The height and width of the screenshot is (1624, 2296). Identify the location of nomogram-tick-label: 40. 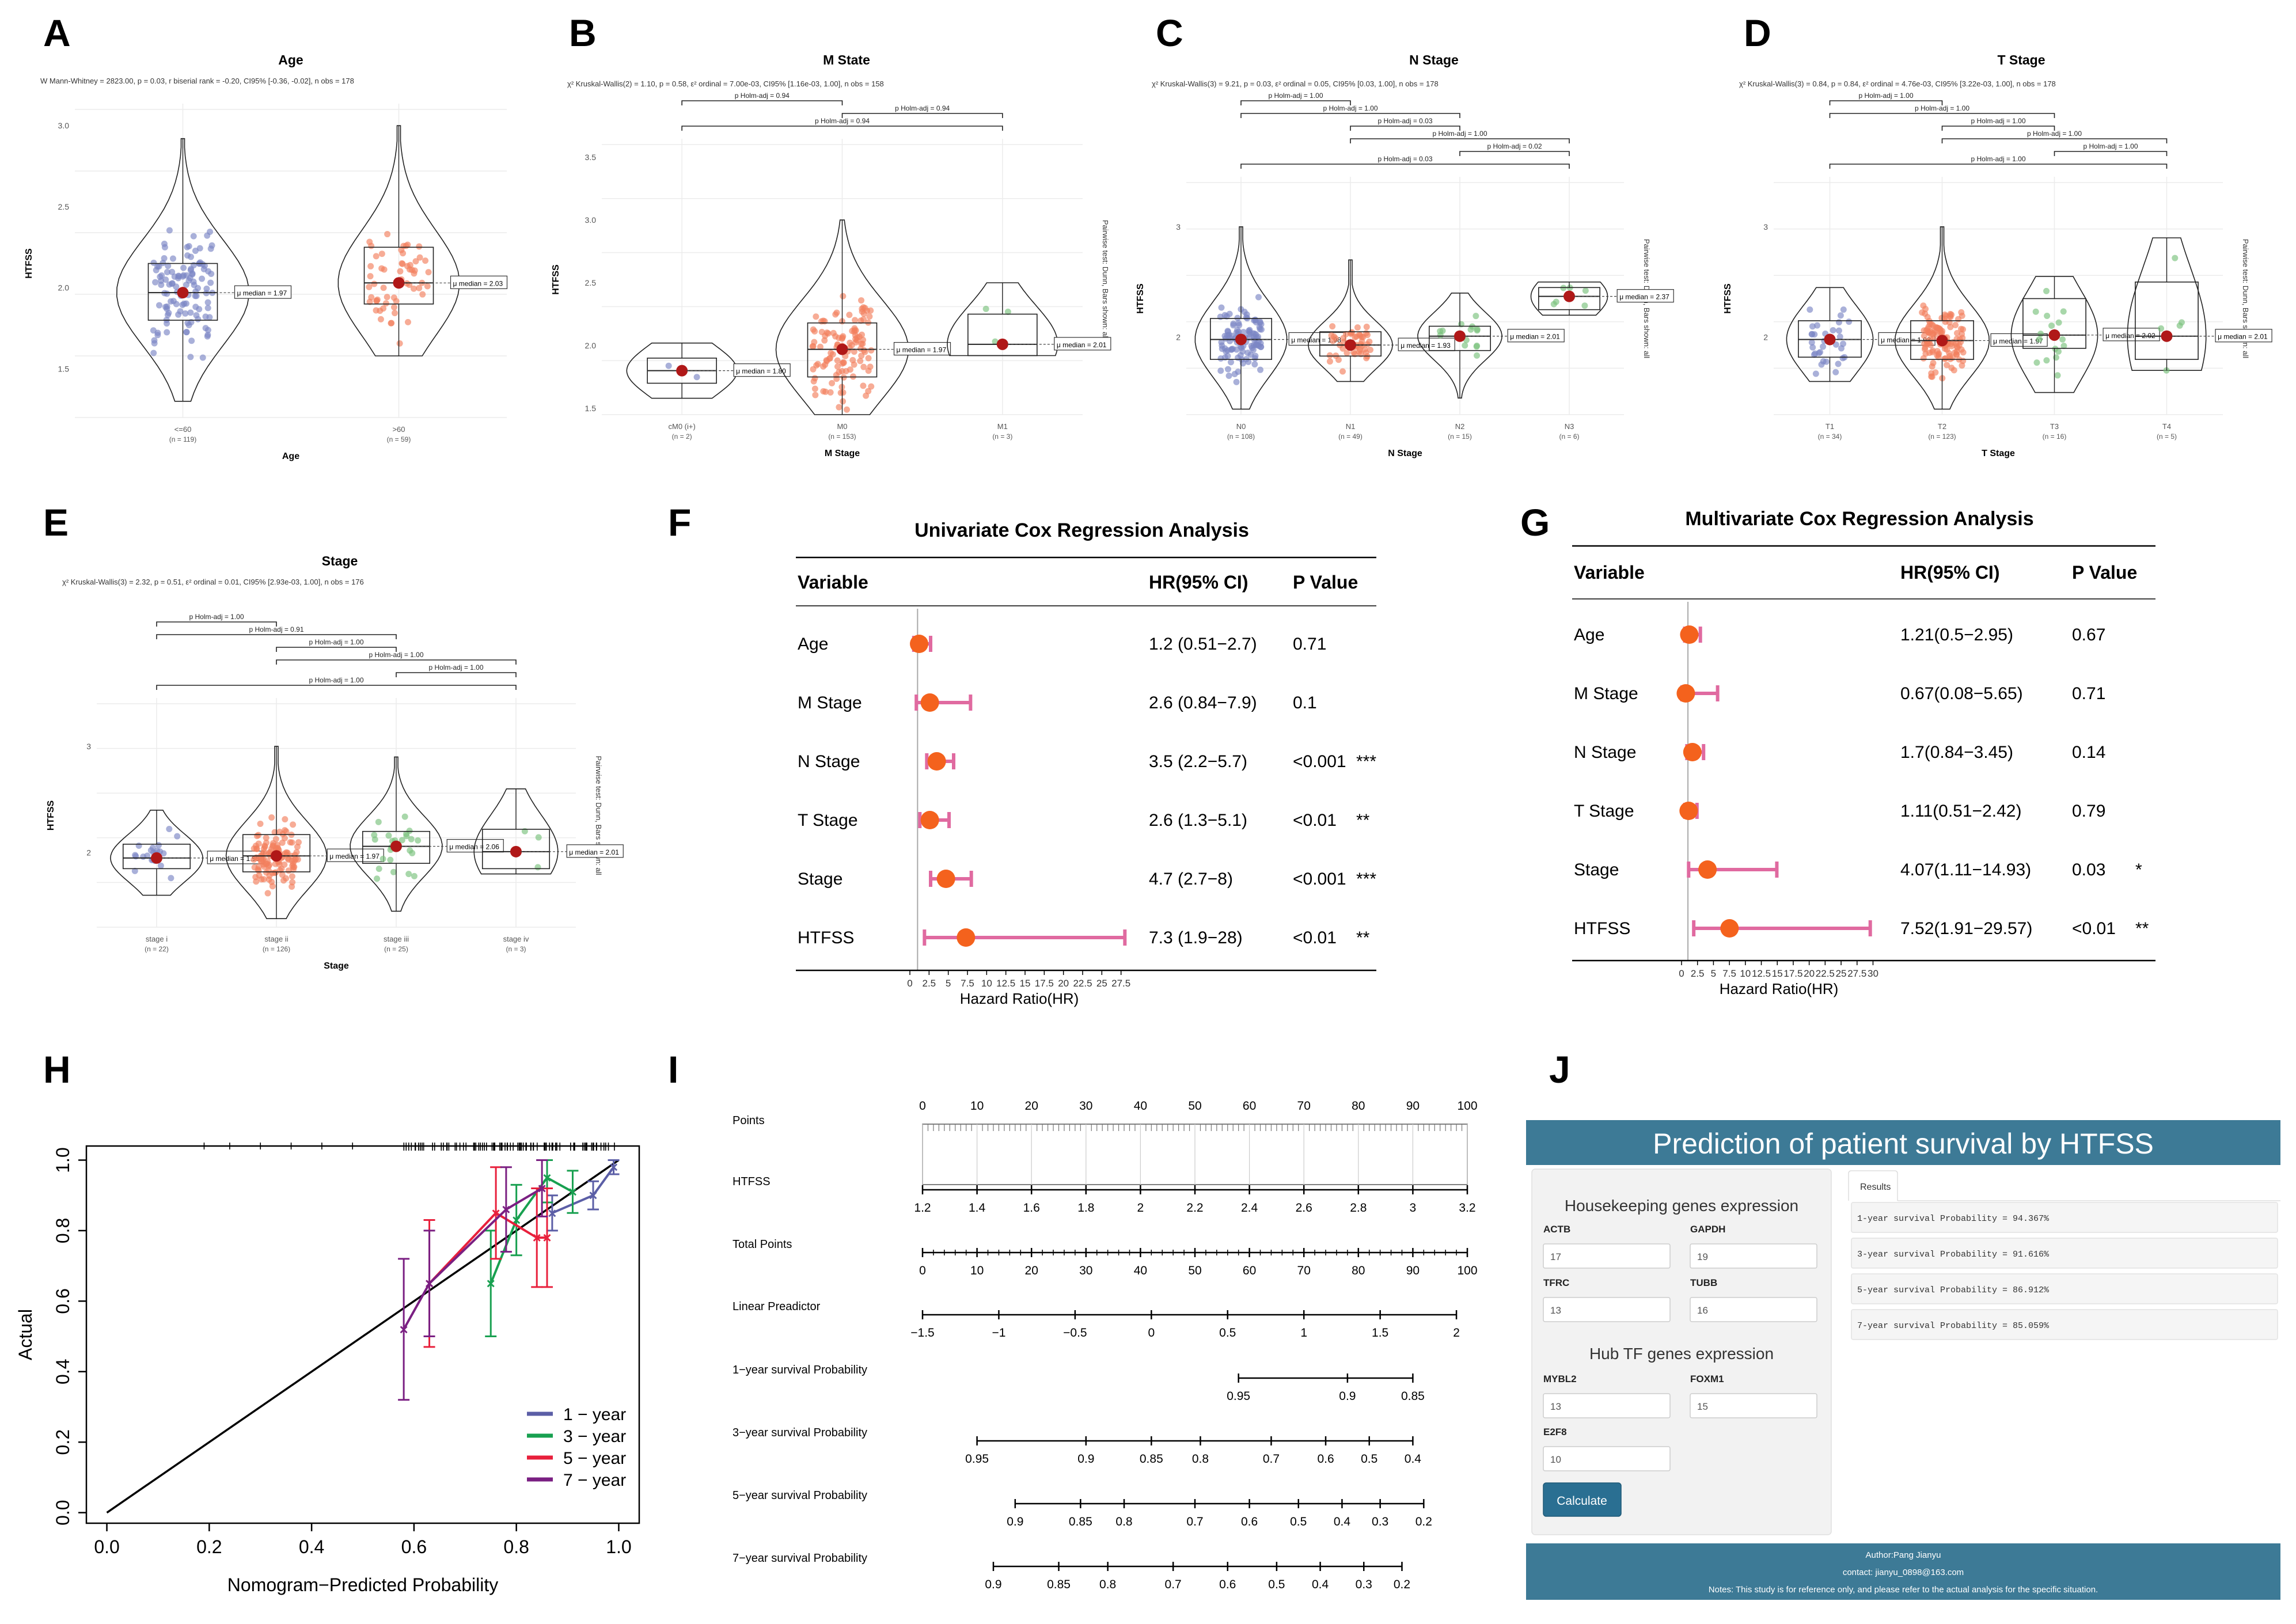
(1141, 1106).